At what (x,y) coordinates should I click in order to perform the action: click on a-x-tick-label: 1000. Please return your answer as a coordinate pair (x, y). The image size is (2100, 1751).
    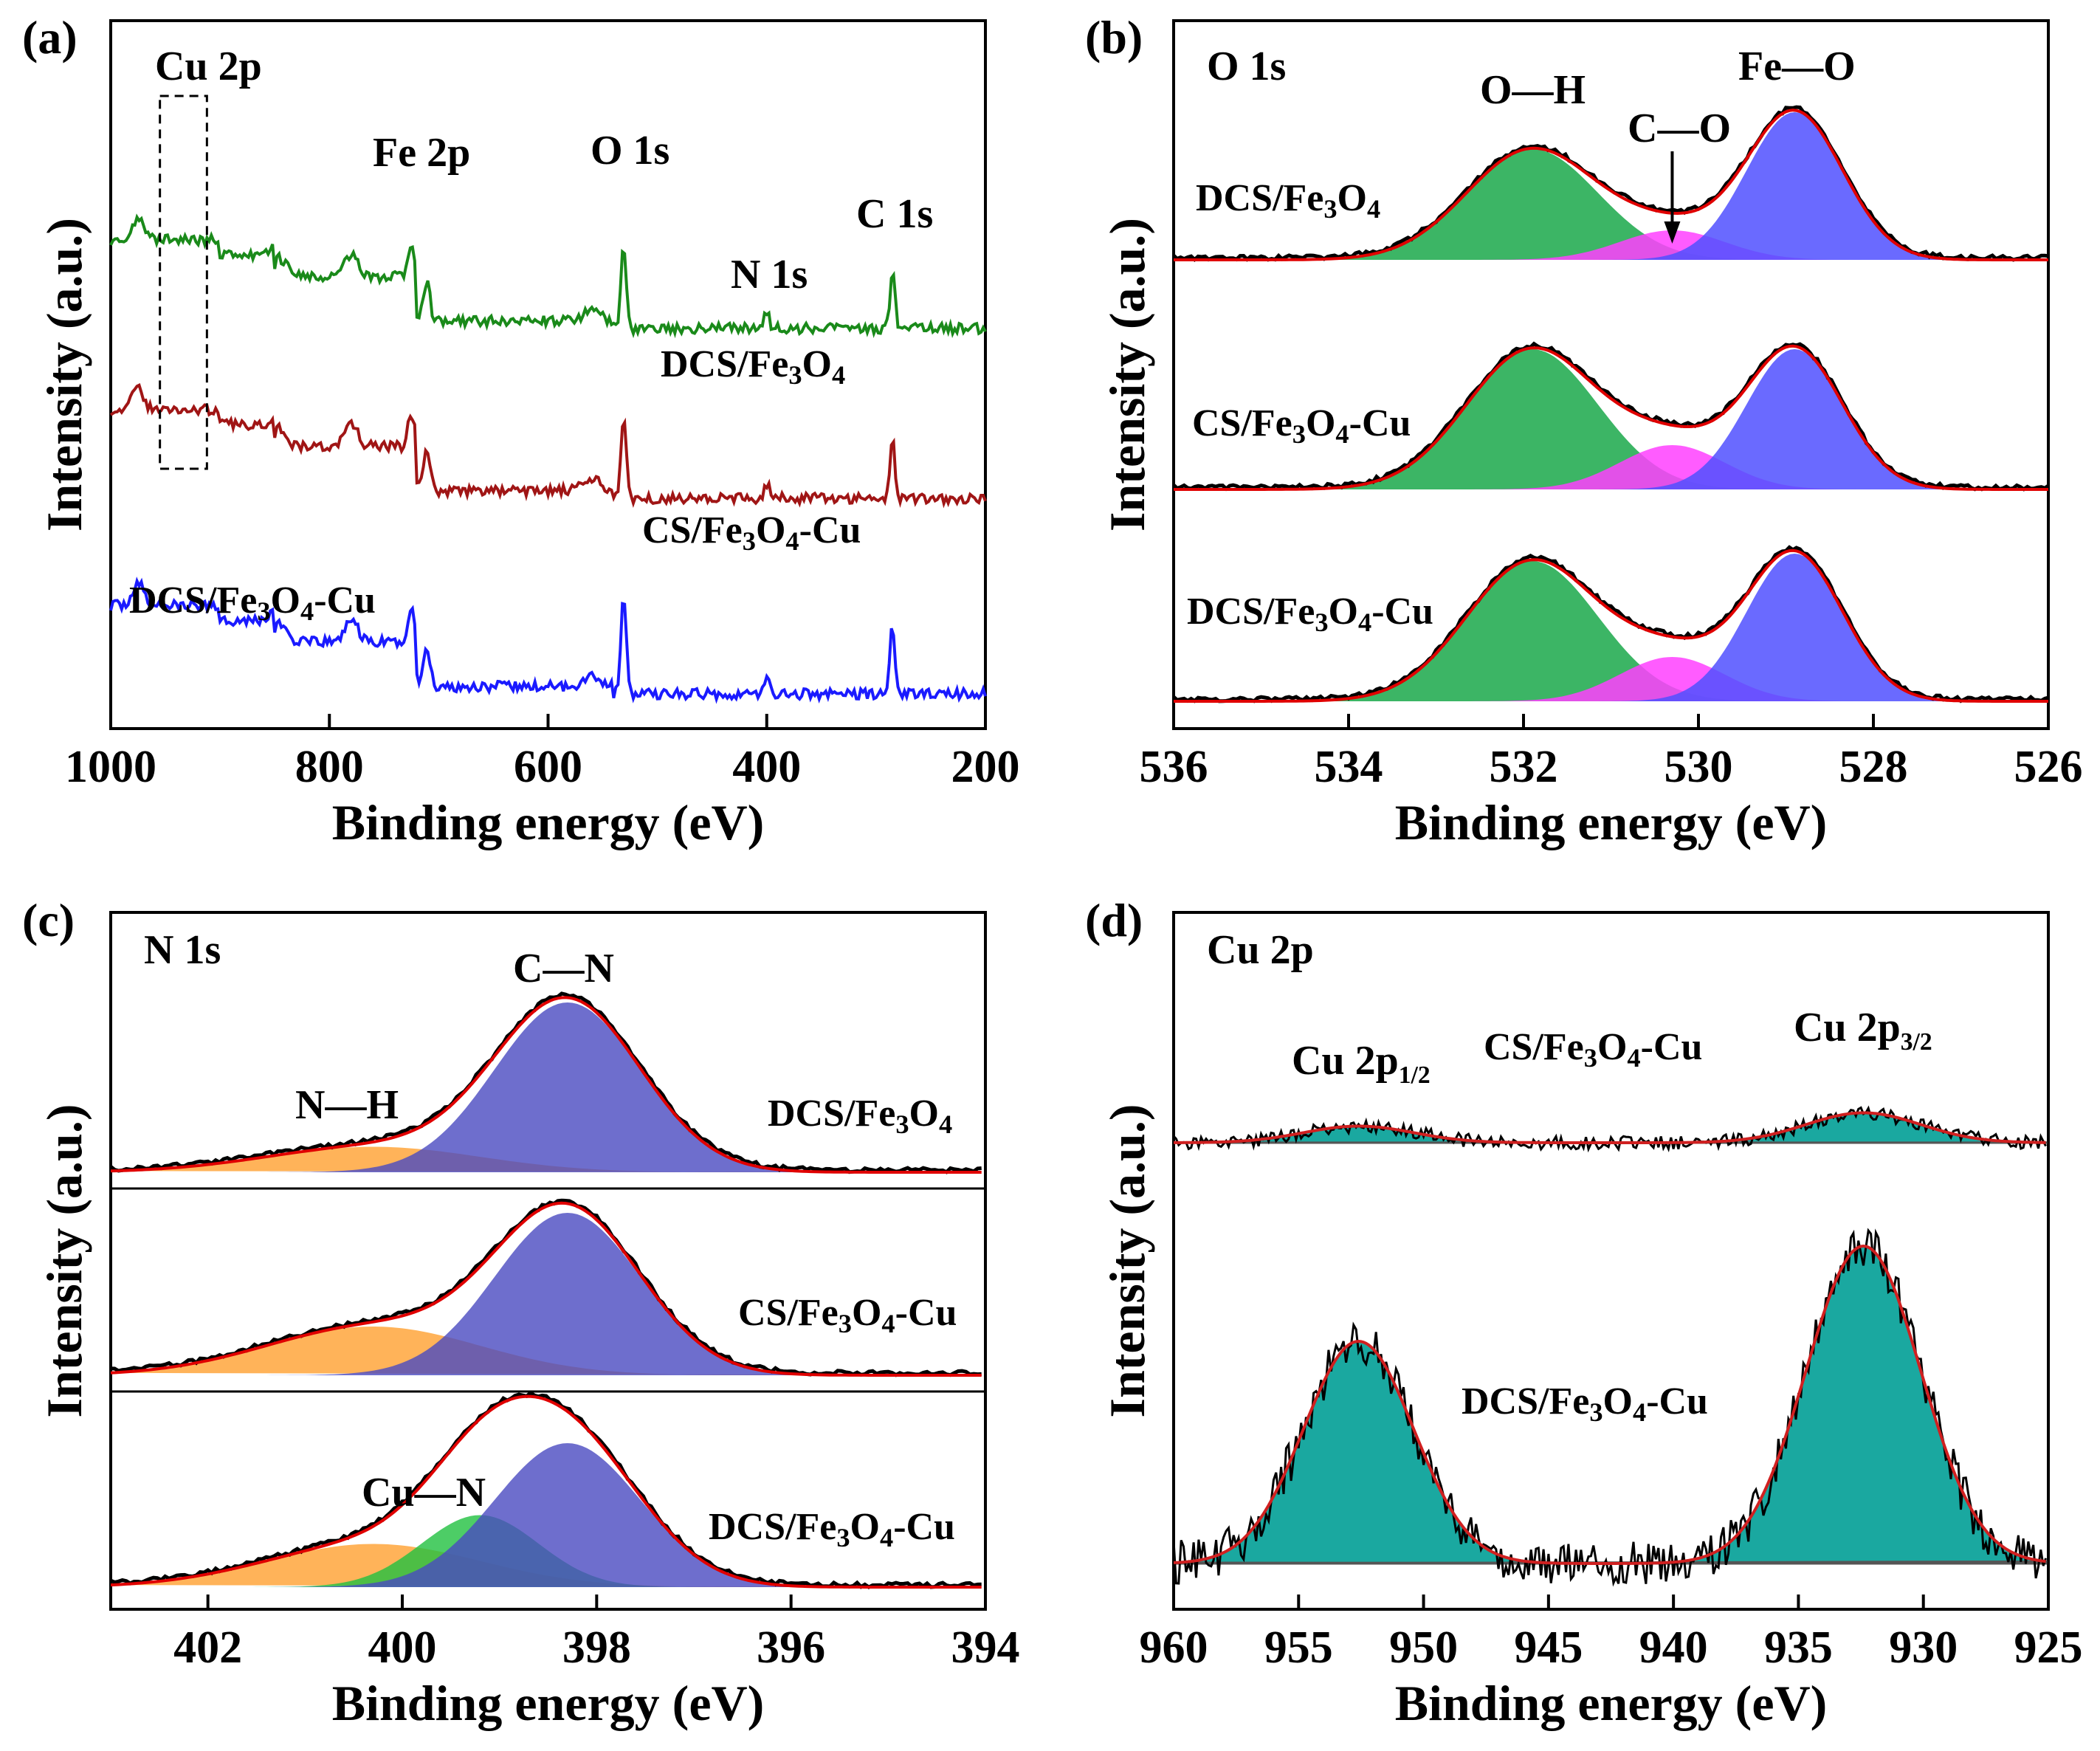
    Looking at the image, I should click on (110, 767).